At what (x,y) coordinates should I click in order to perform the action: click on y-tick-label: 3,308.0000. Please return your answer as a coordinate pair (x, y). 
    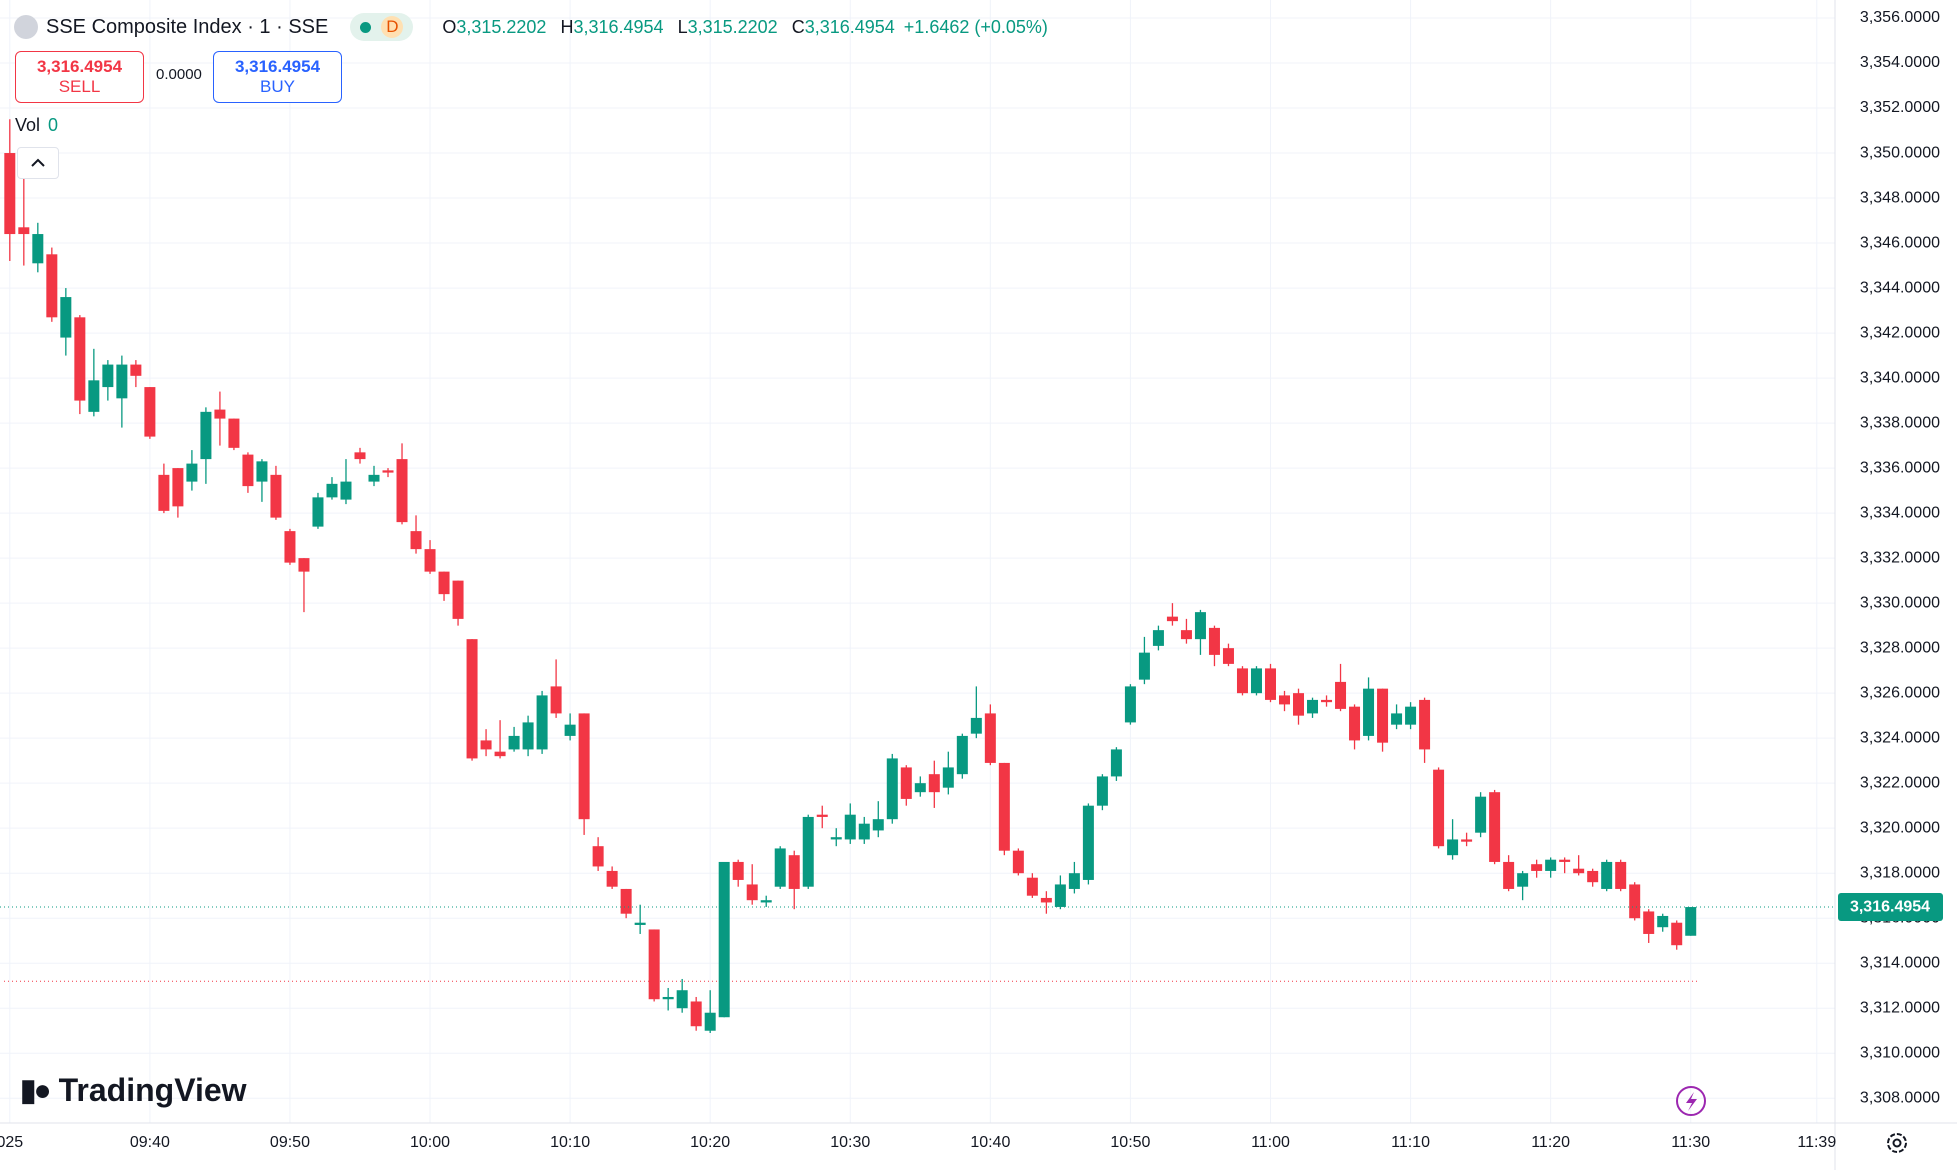
    Looking at the image, I should click on (1900, 1097).